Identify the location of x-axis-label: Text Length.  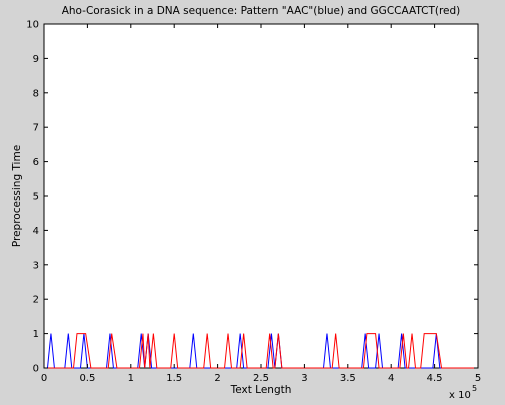
(261, 390).